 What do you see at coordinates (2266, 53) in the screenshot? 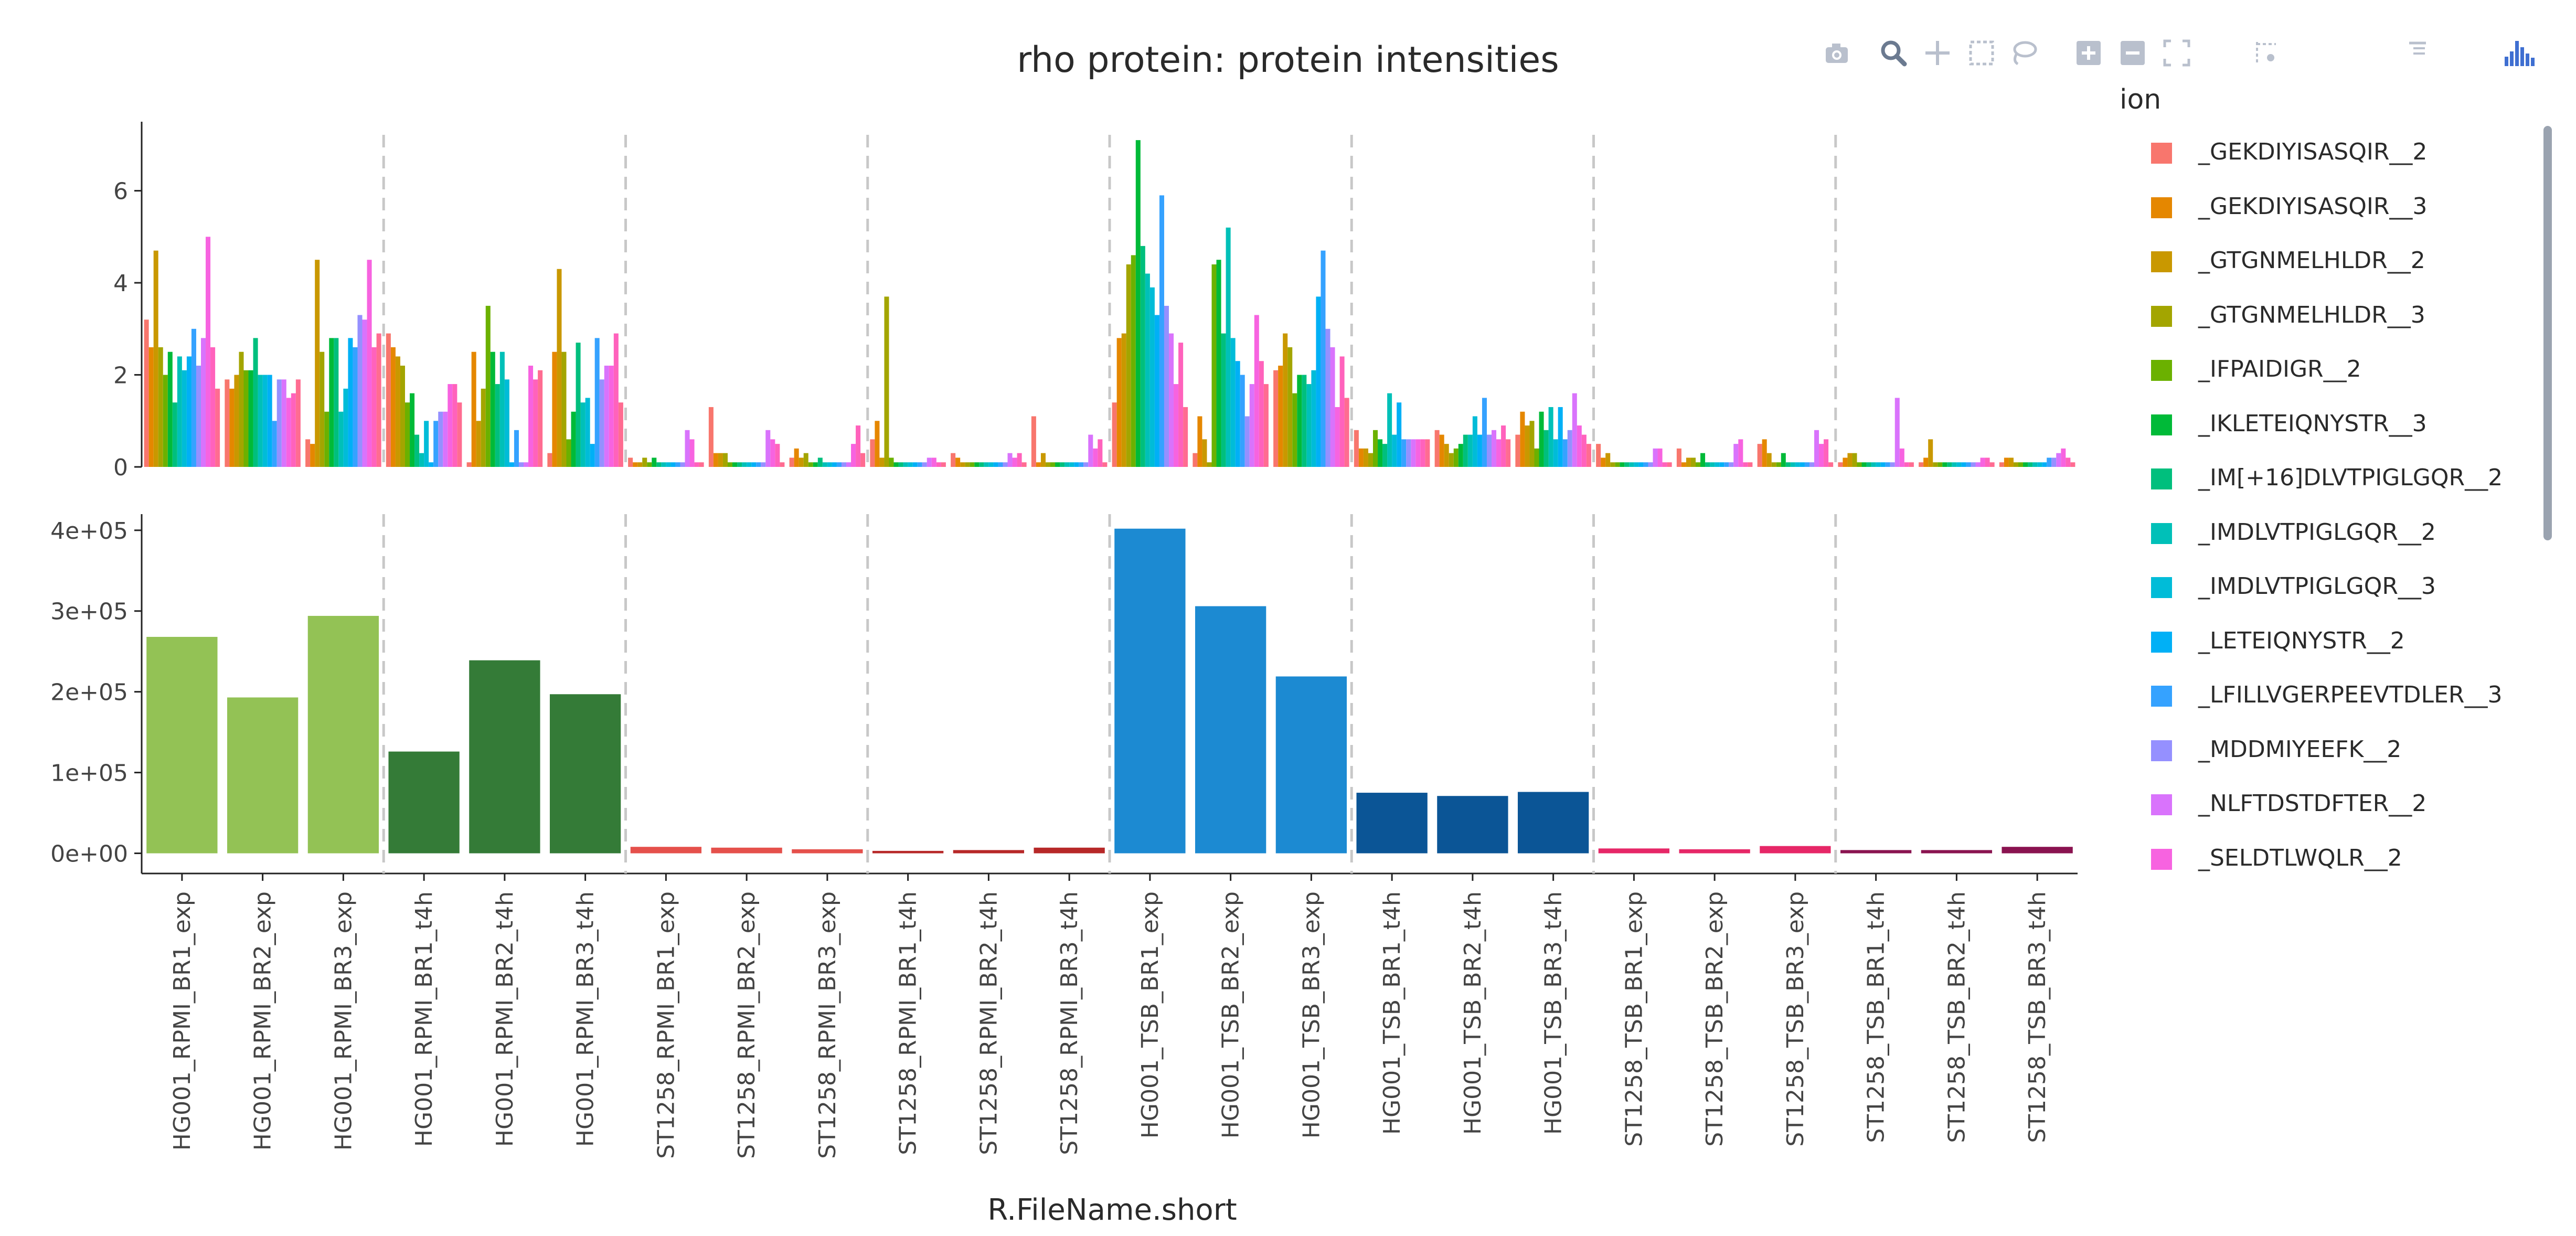
I see `spike-lines-icon` at bounding box center [2266, 53].